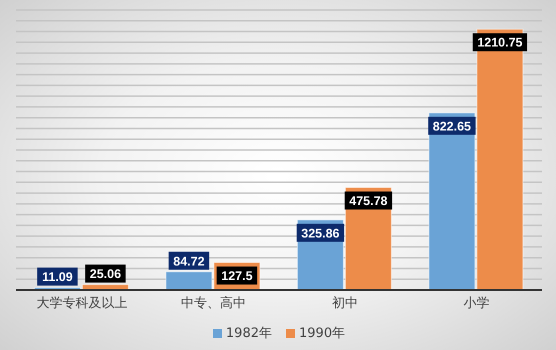 The height and width of the screenshot is (350, 556). Describe the element at coordinates (189, 261) in the screenshot. I see `data-label: 84.72` at that location.